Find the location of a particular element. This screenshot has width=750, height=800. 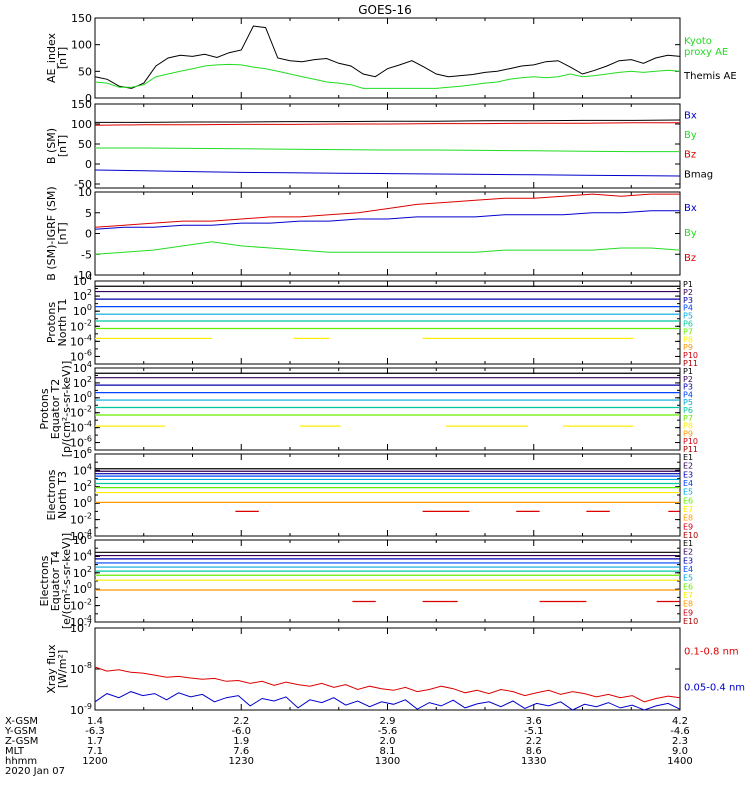

axis-row-value: 1.9 is located at coordinates (241, 741).